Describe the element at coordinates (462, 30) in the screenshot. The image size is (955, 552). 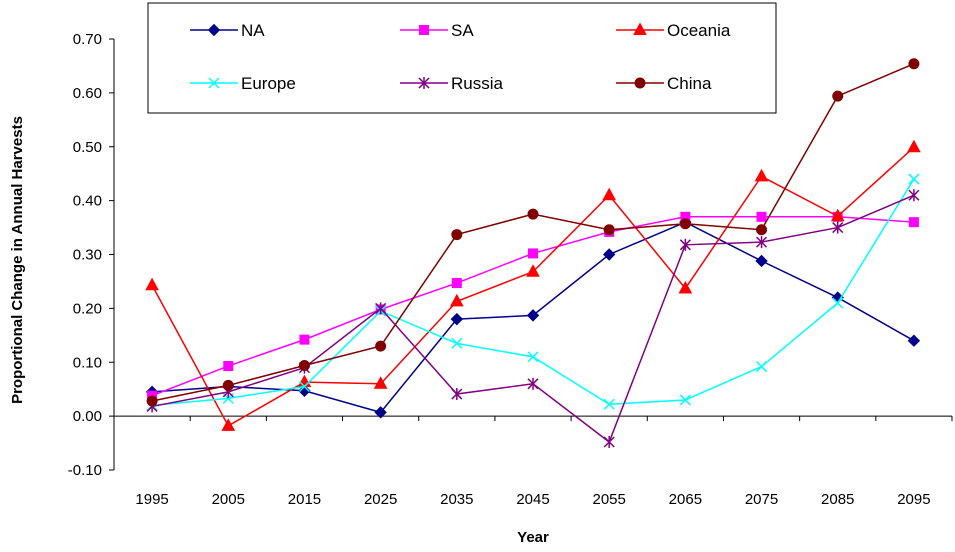
I see `legend-label: SA` at that location.